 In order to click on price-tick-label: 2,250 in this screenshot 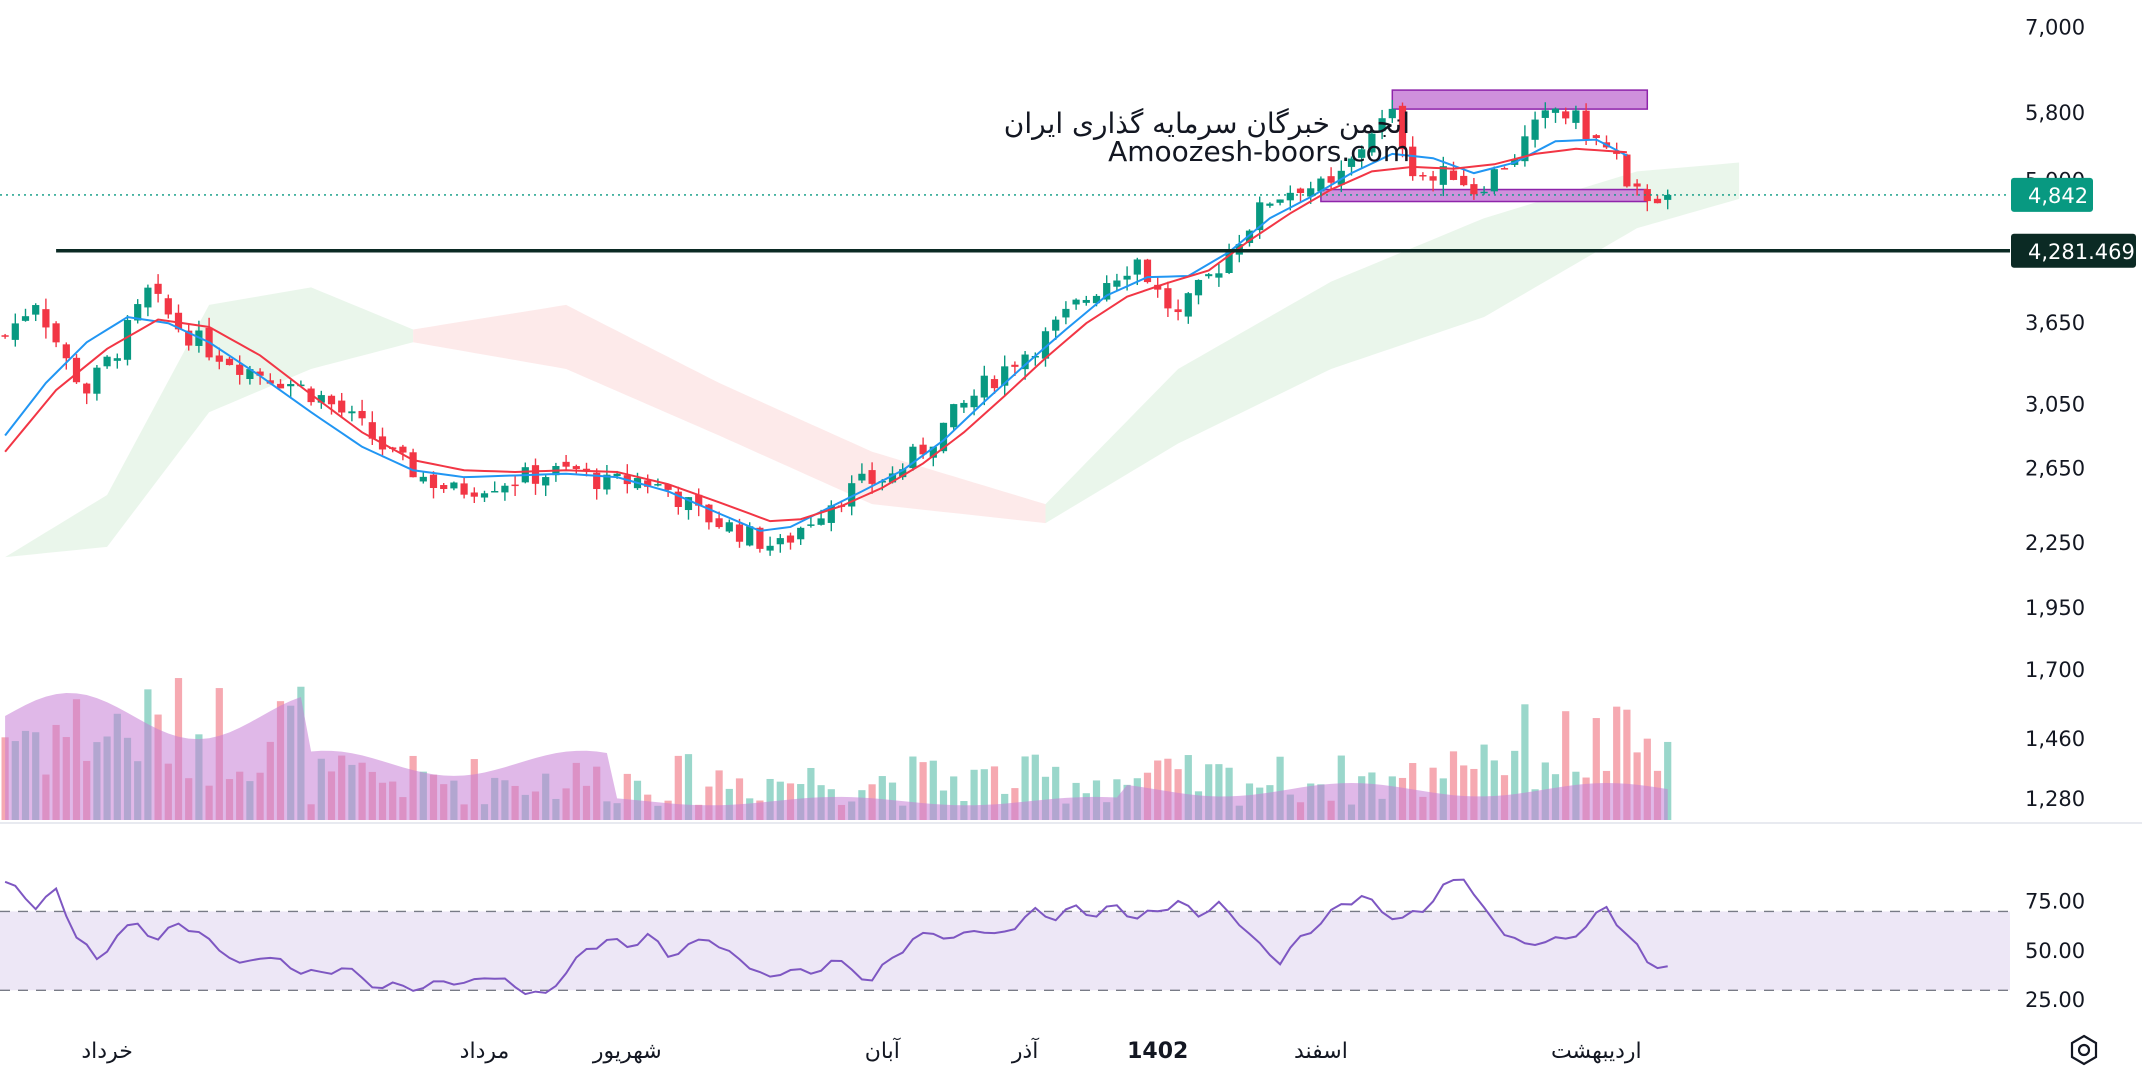, I will do `click(2055, 543)`.